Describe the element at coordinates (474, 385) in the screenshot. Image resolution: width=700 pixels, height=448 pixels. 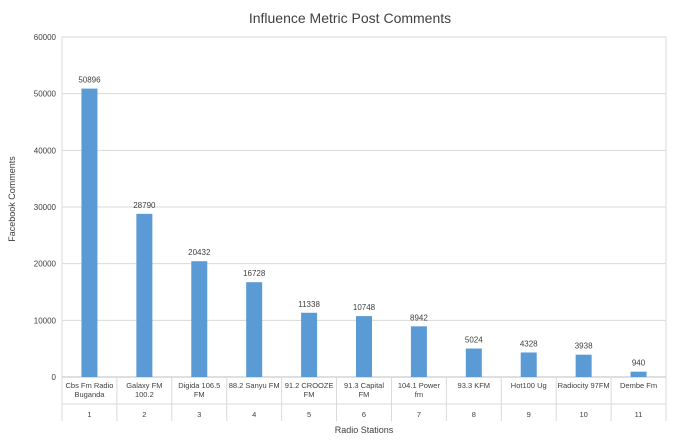
I see `x-tick-label: 93.3 KFM` at that location.